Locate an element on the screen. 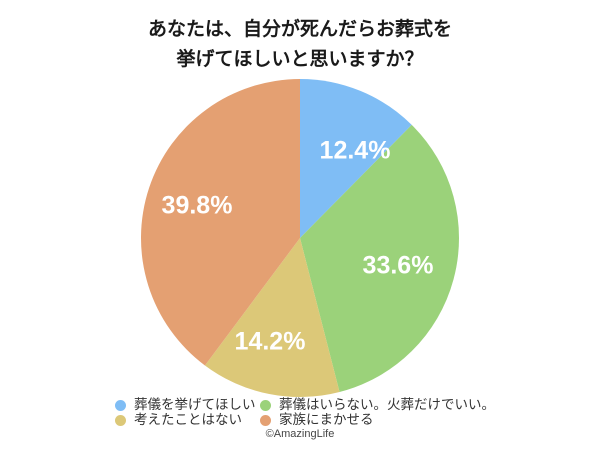 This screenshot has height=450, width=600. legend-item-want-funeral: 葬儀を挙げてほしい is located at coordinates (187, 405).